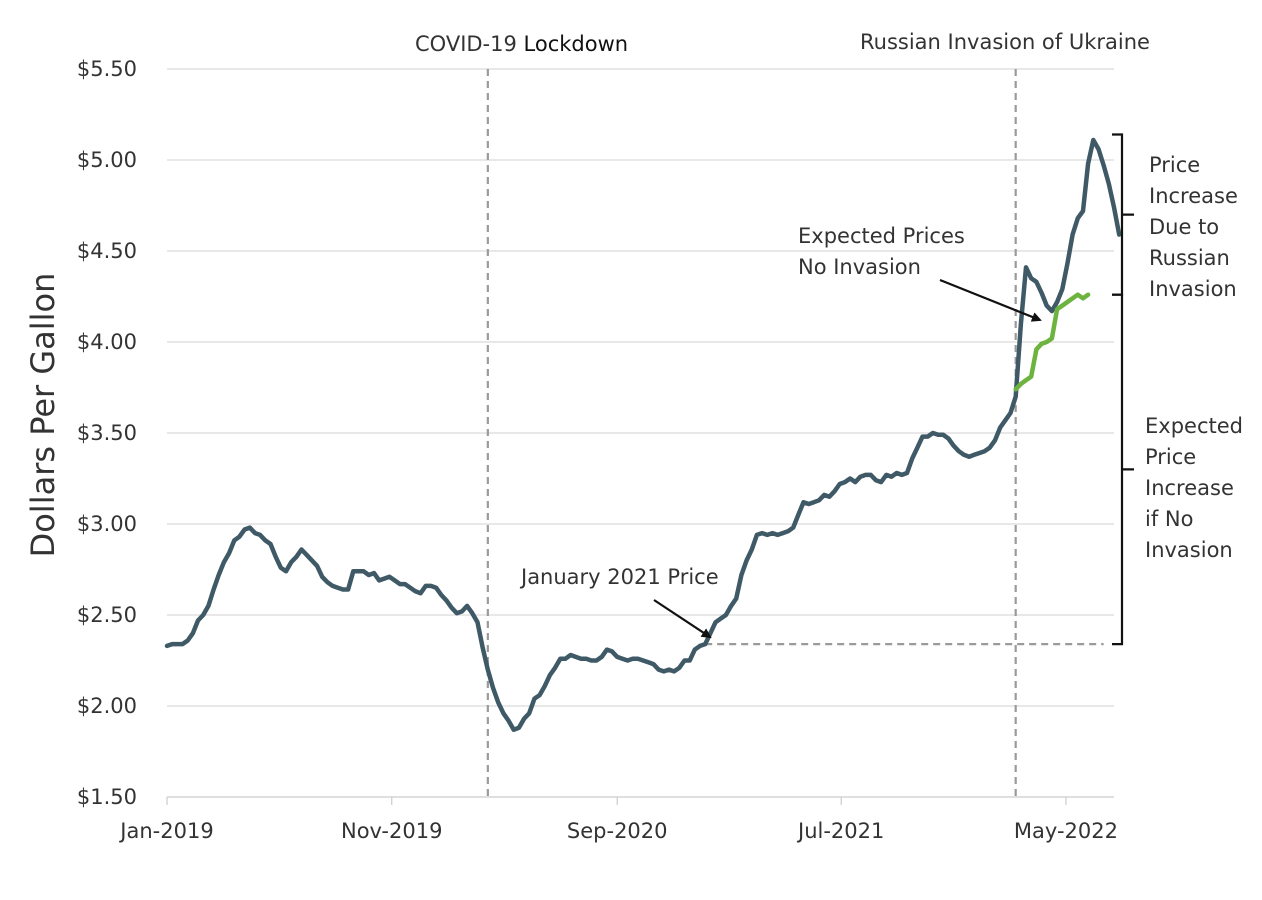  I want to click on covid-annotation: COVID-19 Lockdown, so click(521, 44).